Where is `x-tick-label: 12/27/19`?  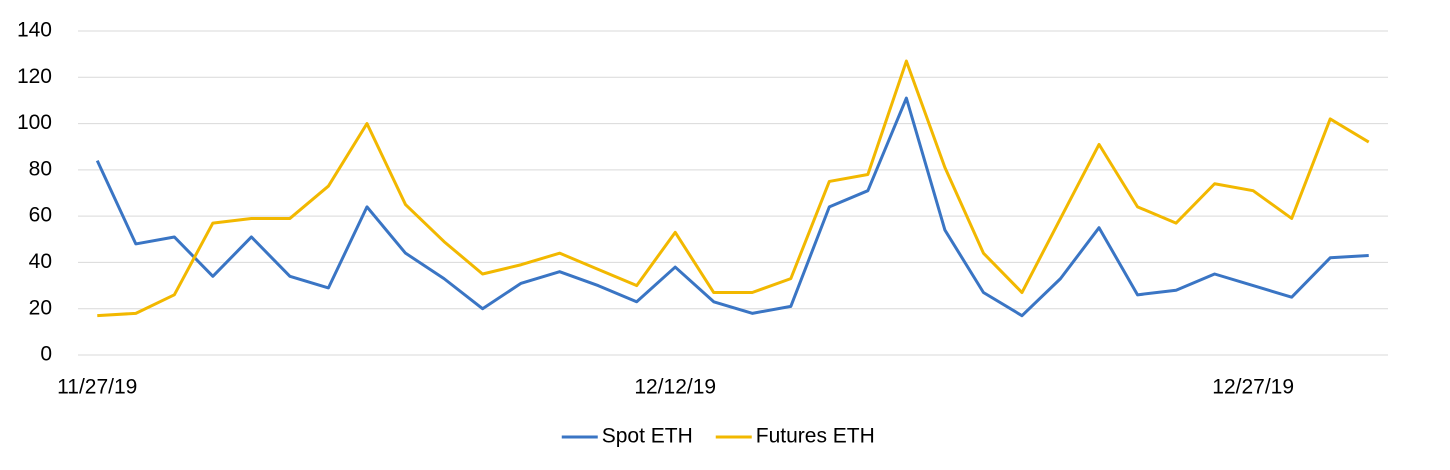 x-tick-label: 12/27/19 is located at coordinates (1253, 387).